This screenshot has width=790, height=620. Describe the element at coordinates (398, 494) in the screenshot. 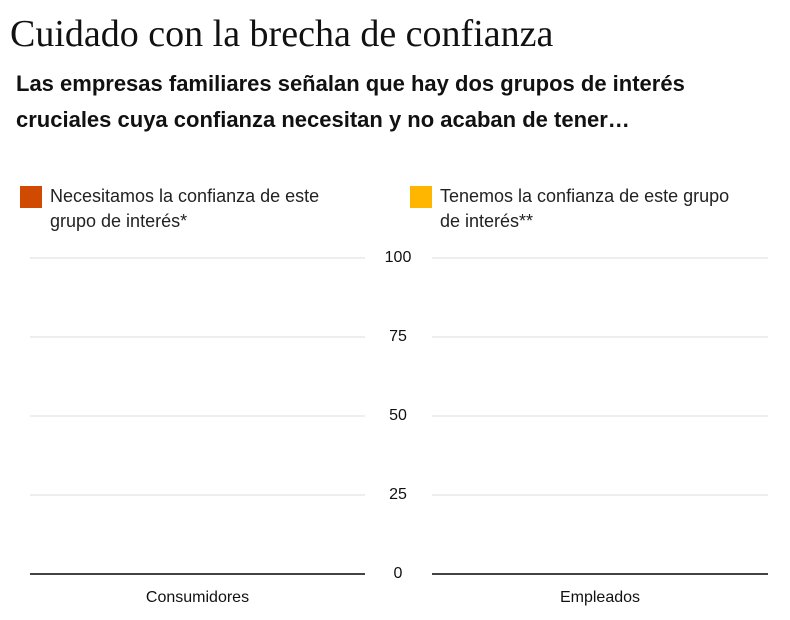

I see `y-tick-label: 25` at that location.